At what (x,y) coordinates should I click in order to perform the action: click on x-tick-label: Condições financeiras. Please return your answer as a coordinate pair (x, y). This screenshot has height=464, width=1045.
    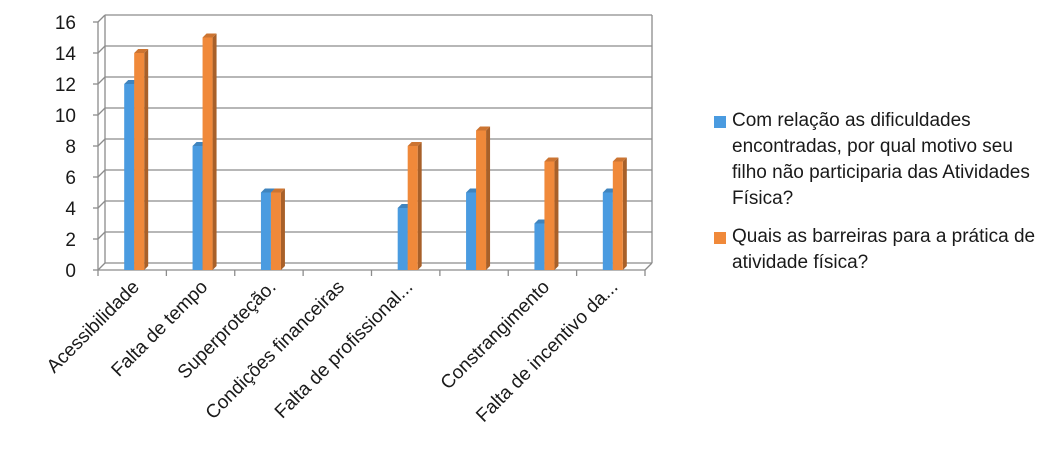
    Looking at the image, I should click on (275, 350).